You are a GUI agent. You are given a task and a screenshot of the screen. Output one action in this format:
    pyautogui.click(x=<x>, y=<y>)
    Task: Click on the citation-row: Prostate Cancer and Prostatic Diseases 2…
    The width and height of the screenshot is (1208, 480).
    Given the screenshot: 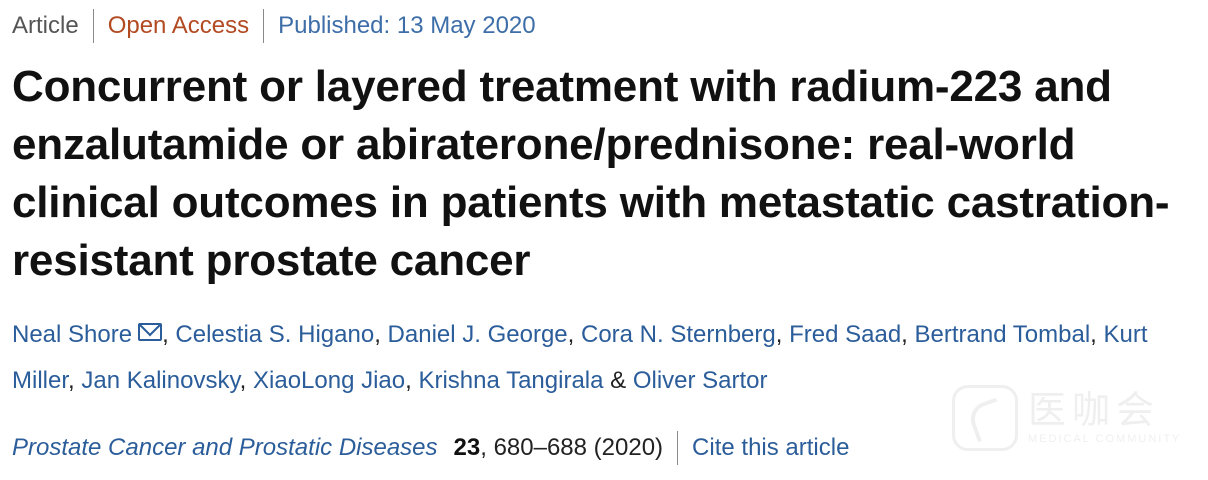 What is the action you would take?
    pyautogui.click(x=430, y=448)
    